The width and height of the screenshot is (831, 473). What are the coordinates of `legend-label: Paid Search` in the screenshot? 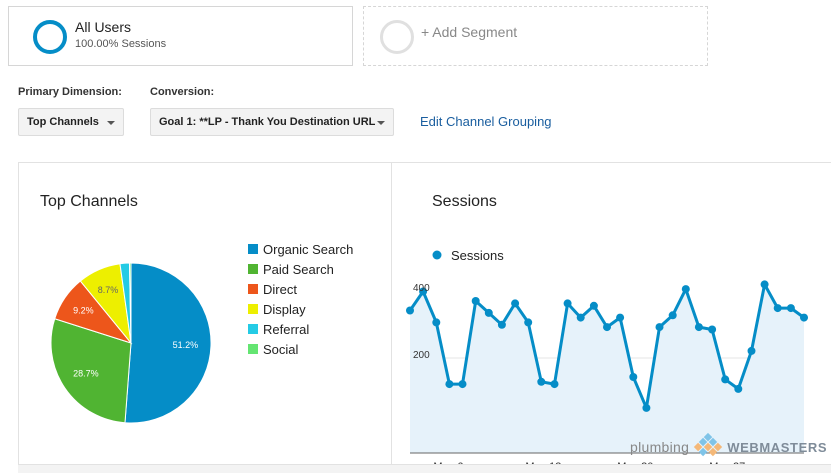 It's located at (298, 269).